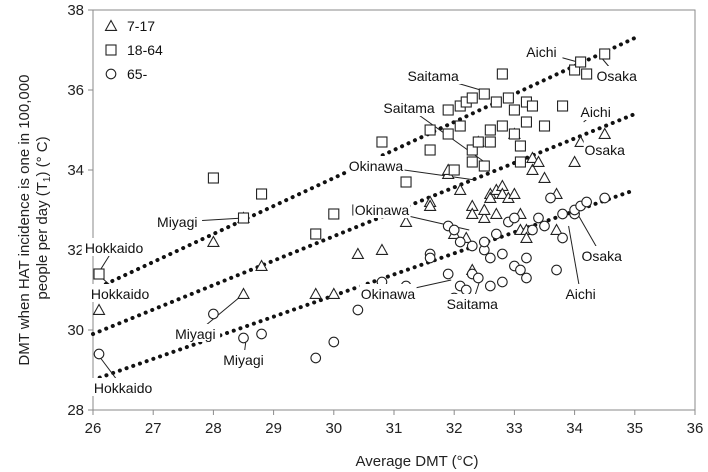 Image resolution: width=708 pixels, height=472 pixels. Describe the element at coordinates (75, 250) in the screenshot. I see `y-tick-label: 32` at that location.